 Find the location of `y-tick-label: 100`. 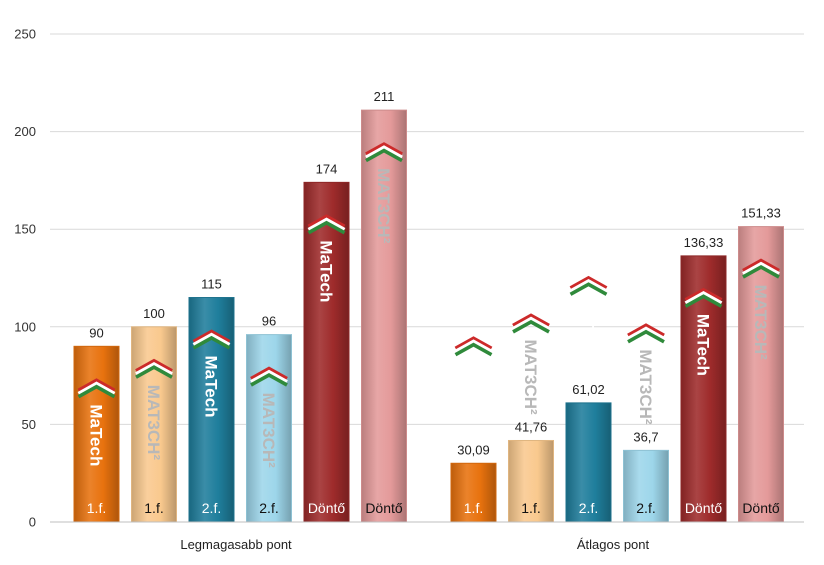

y-tick-label: 100 is located at coordinates (25, 326).